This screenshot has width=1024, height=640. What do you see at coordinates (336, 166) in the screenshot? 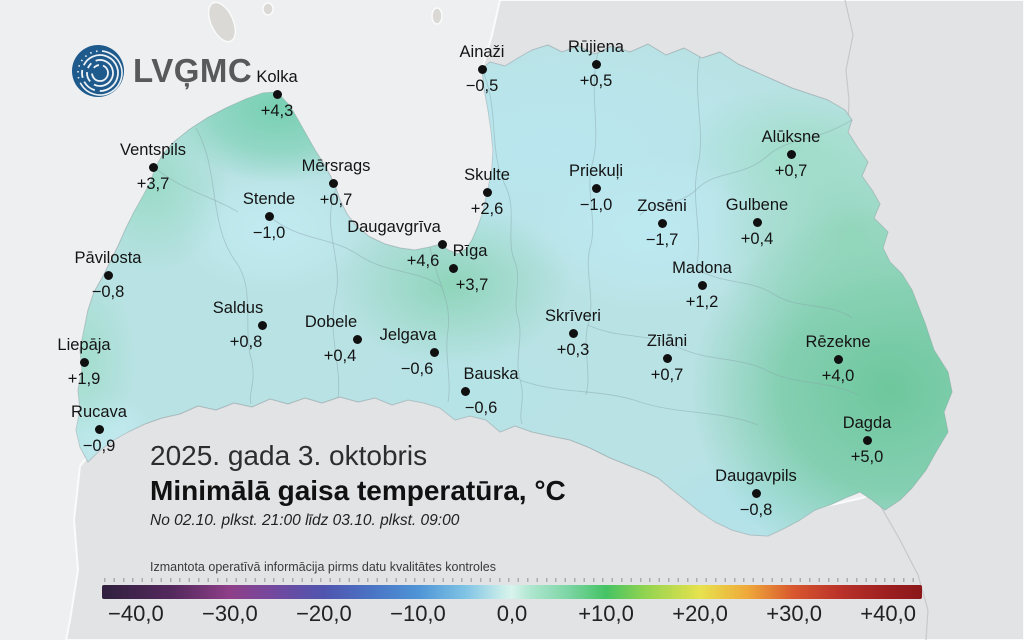
I see `station-name: Mērsrags` at bounding box center [336, 166].